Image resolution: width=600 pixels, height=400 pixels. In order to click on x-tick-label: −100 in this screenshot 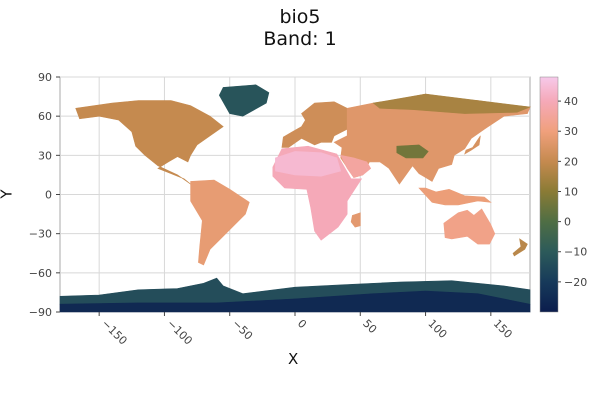, I will do `click(179, 332)`.